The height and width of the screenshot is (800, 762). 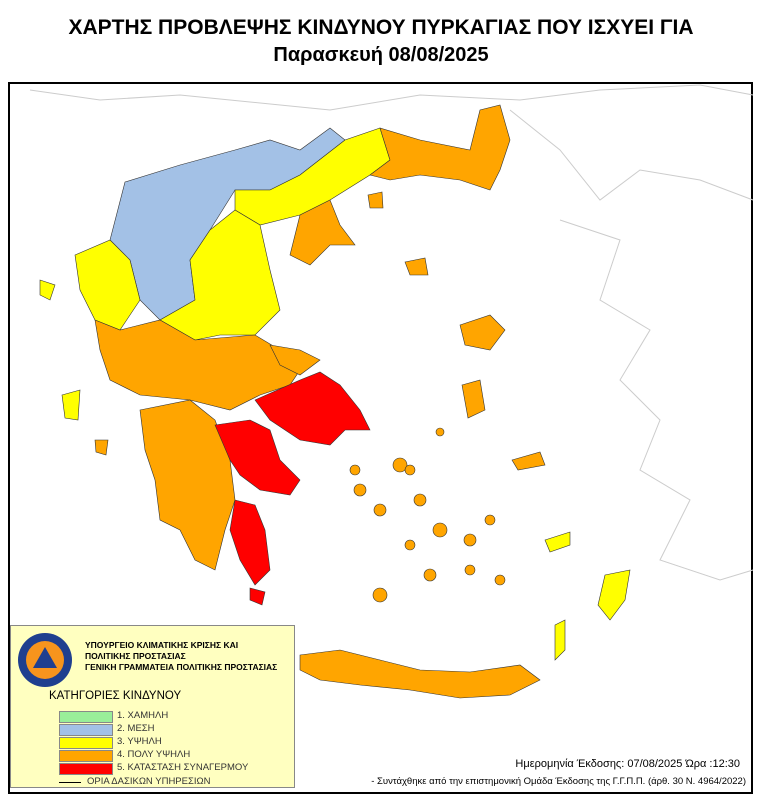 I want to click on legend-label: 2. ΜΕΣΗ, so click(x=136, y=728).